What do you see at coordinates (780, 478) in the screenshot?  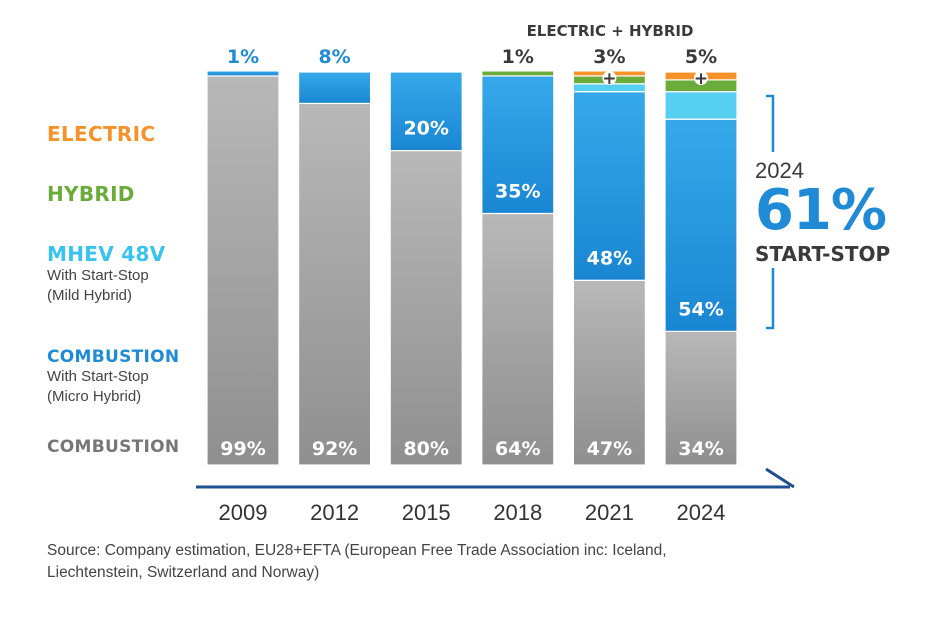 I see `x-axis-arrow-head` at bounding box center [780, 478].